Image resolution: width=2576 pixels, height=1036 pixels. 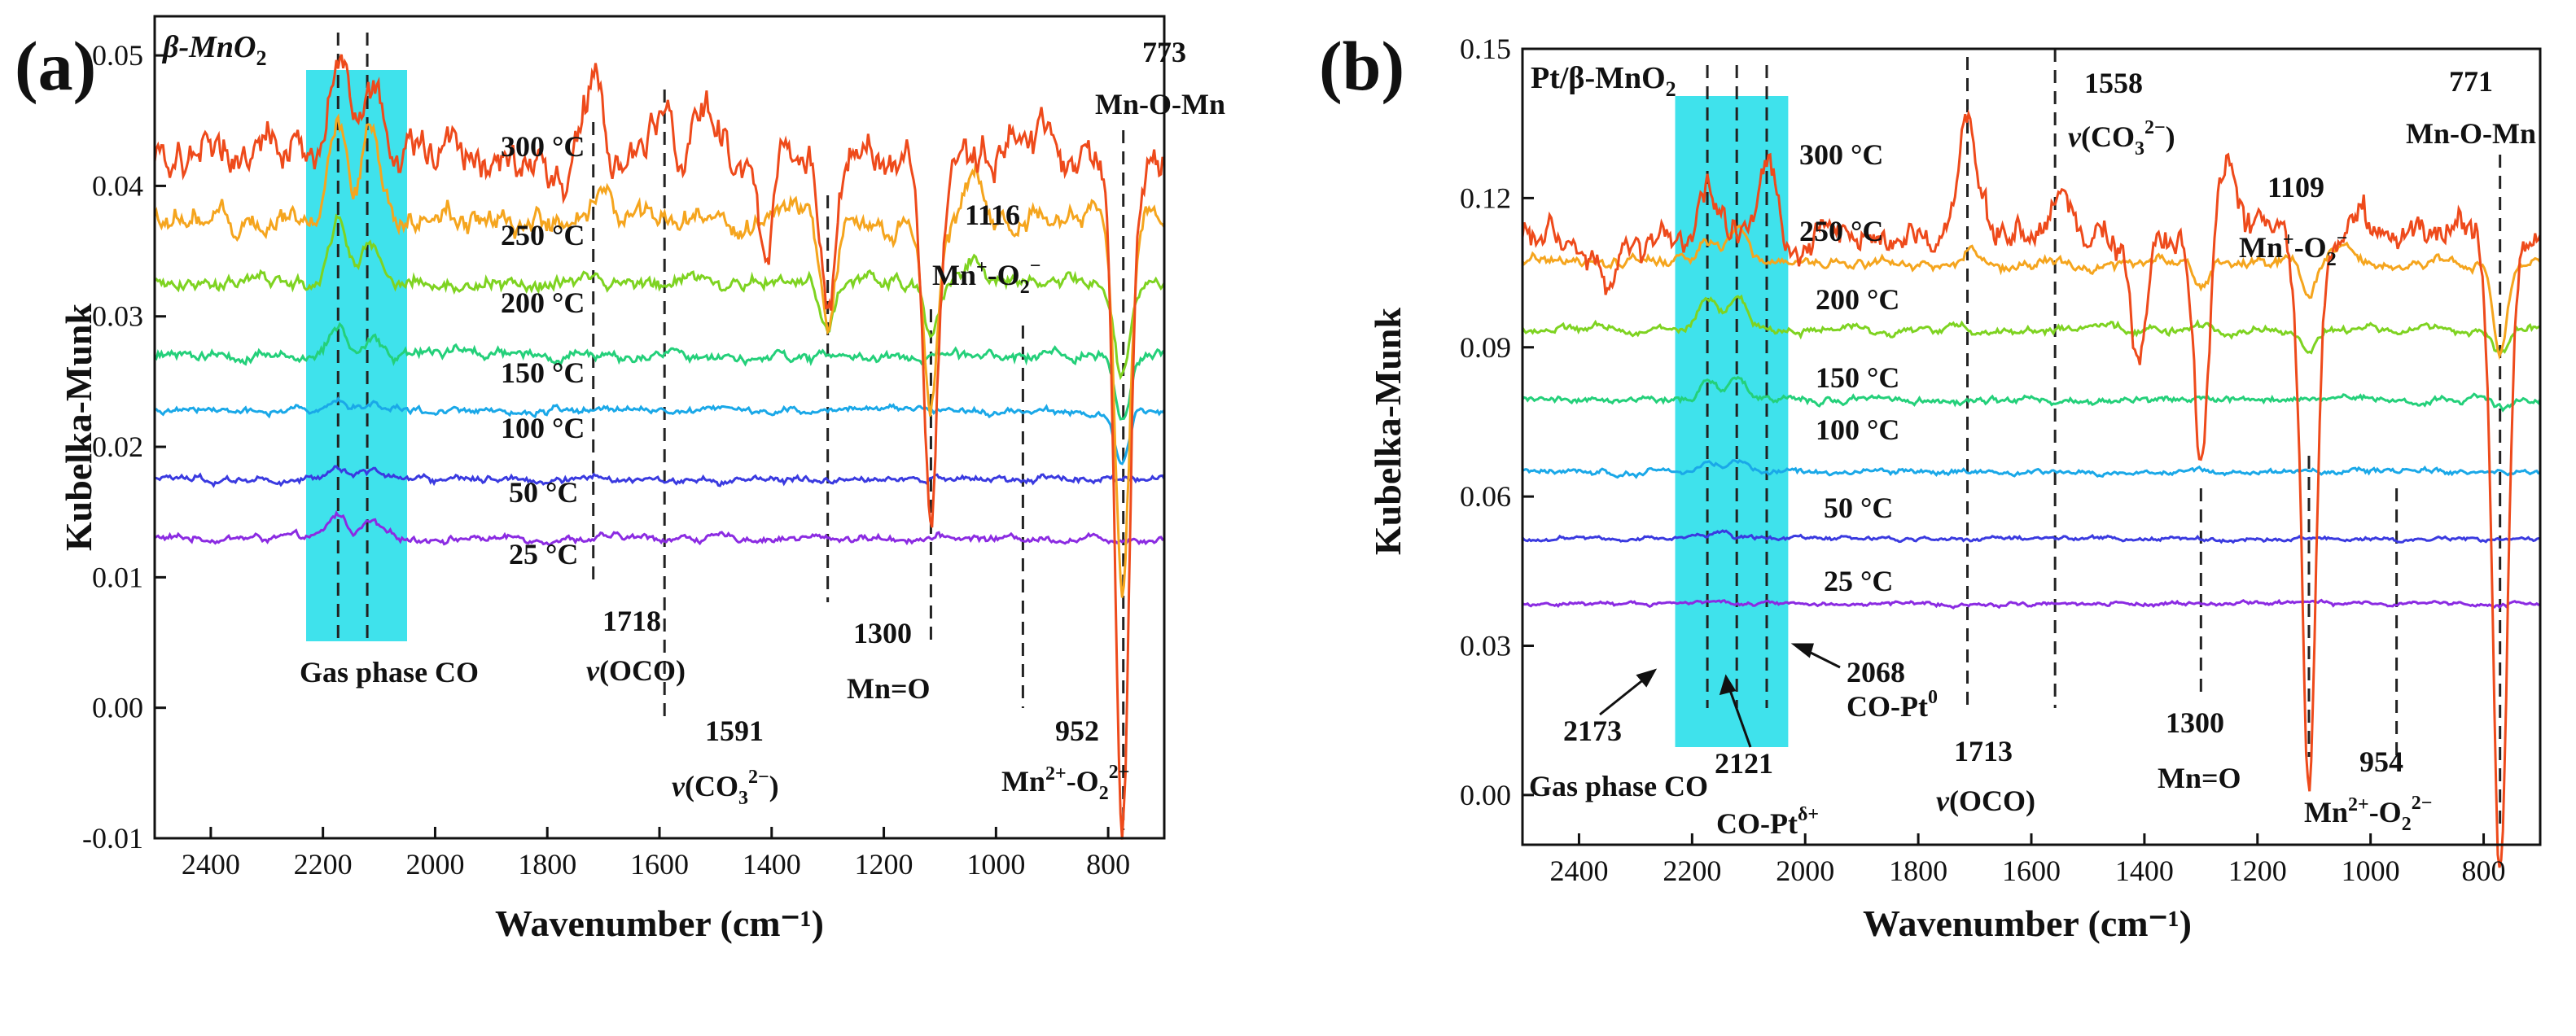 What do you see at coordinates (1647, 678) in the screenshot?
I see `arrow-2173-head` at bounding box center [1647, 678].